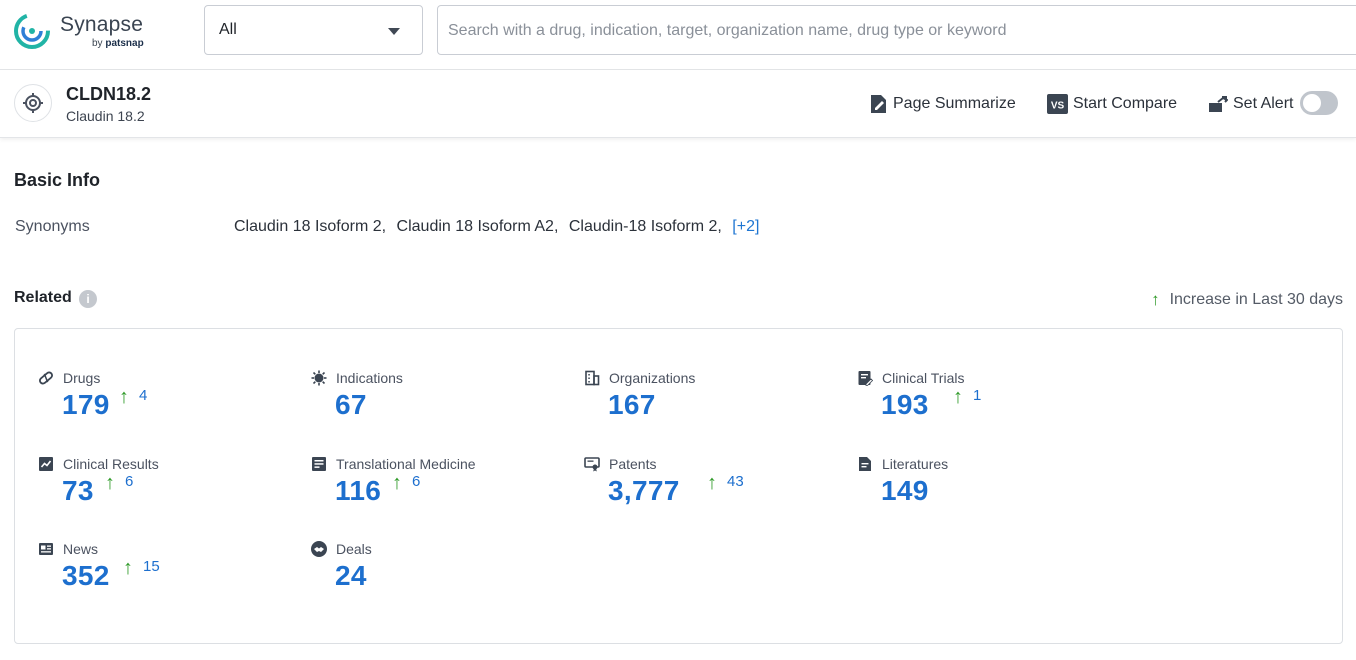 This screenshot has height=660, width=1356. Describe the element at coordinates (108, 94) in the screenshot. I see `entity-title: CLDN18.2` at that location.